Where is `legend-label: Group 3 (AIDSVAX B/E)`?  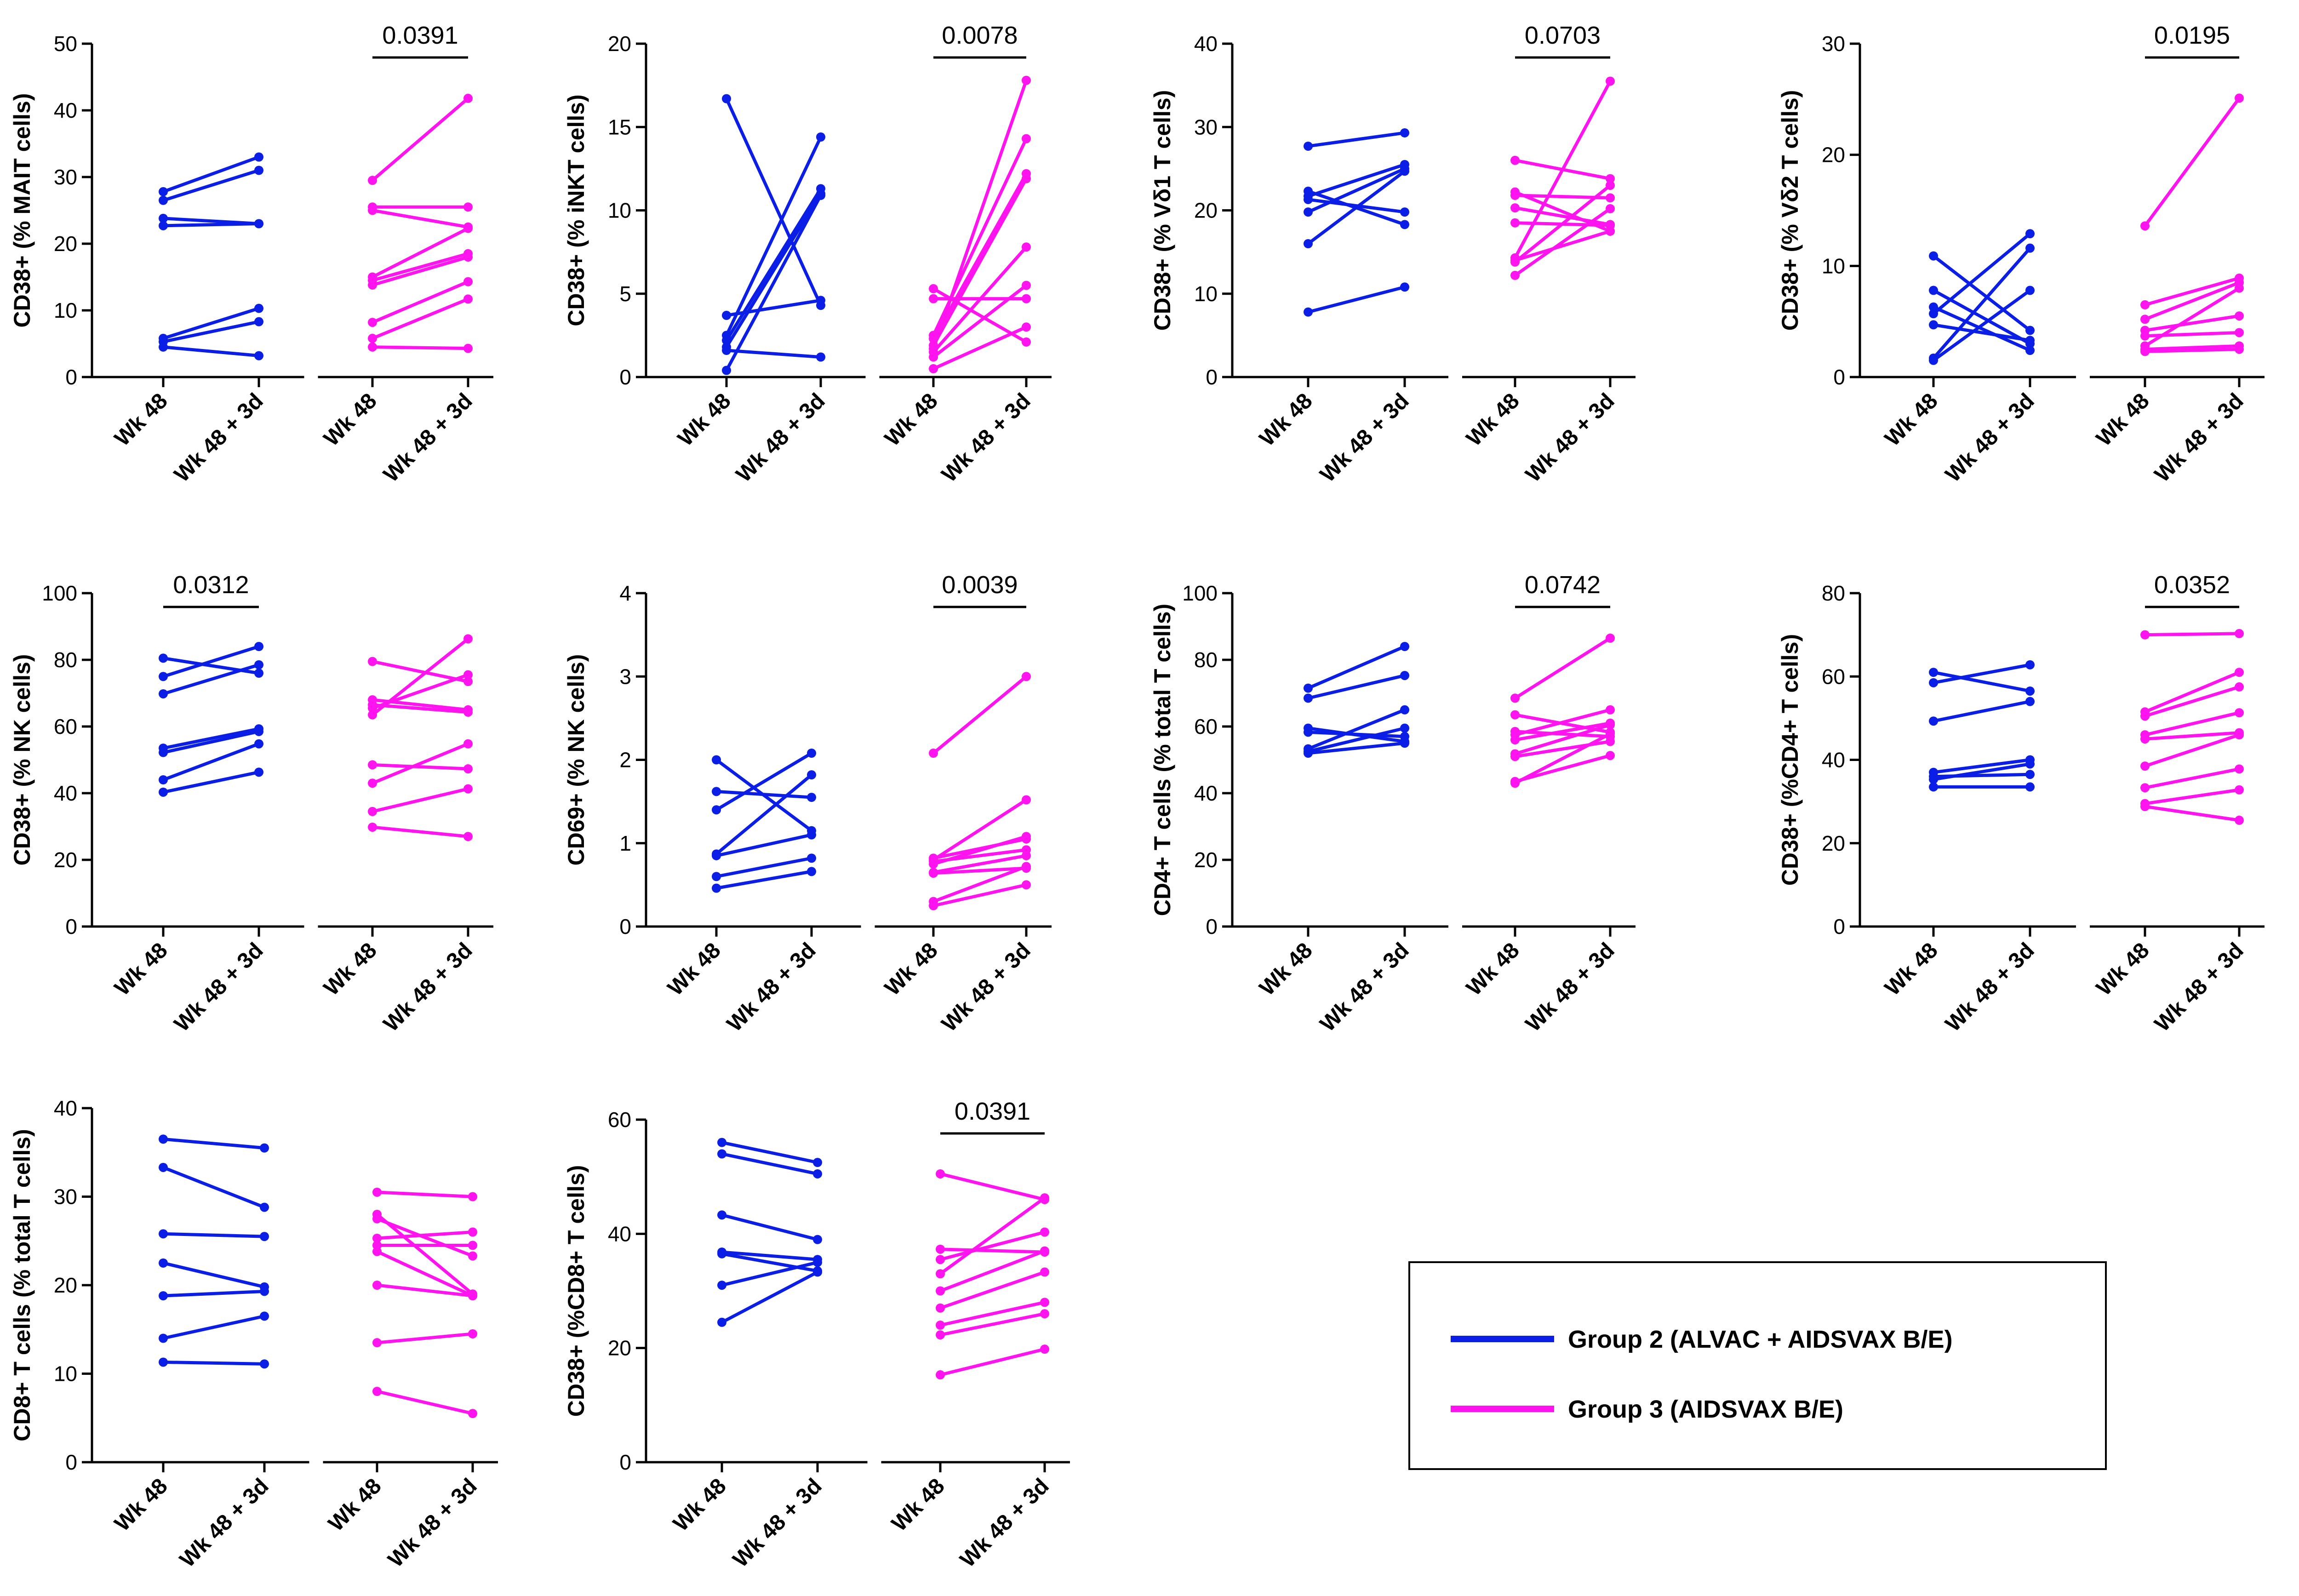 legend-label: Group 3 (AIDSVAX B/E) is located at coordinates (1705, 1409).